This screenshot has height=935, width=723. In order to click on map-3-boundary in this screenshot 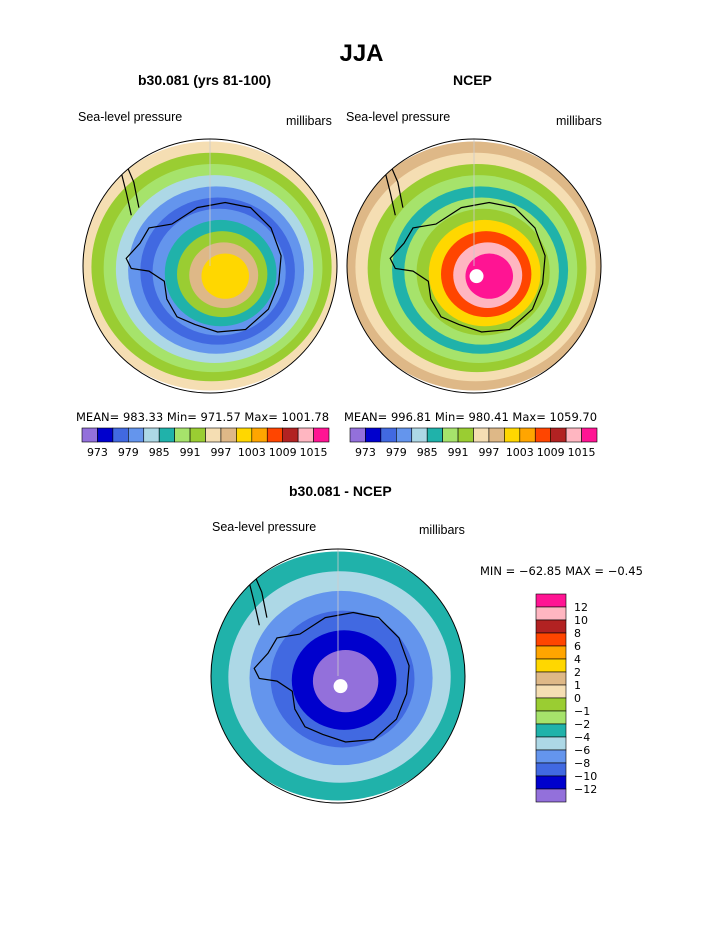, I will do `click(338, 676)`.